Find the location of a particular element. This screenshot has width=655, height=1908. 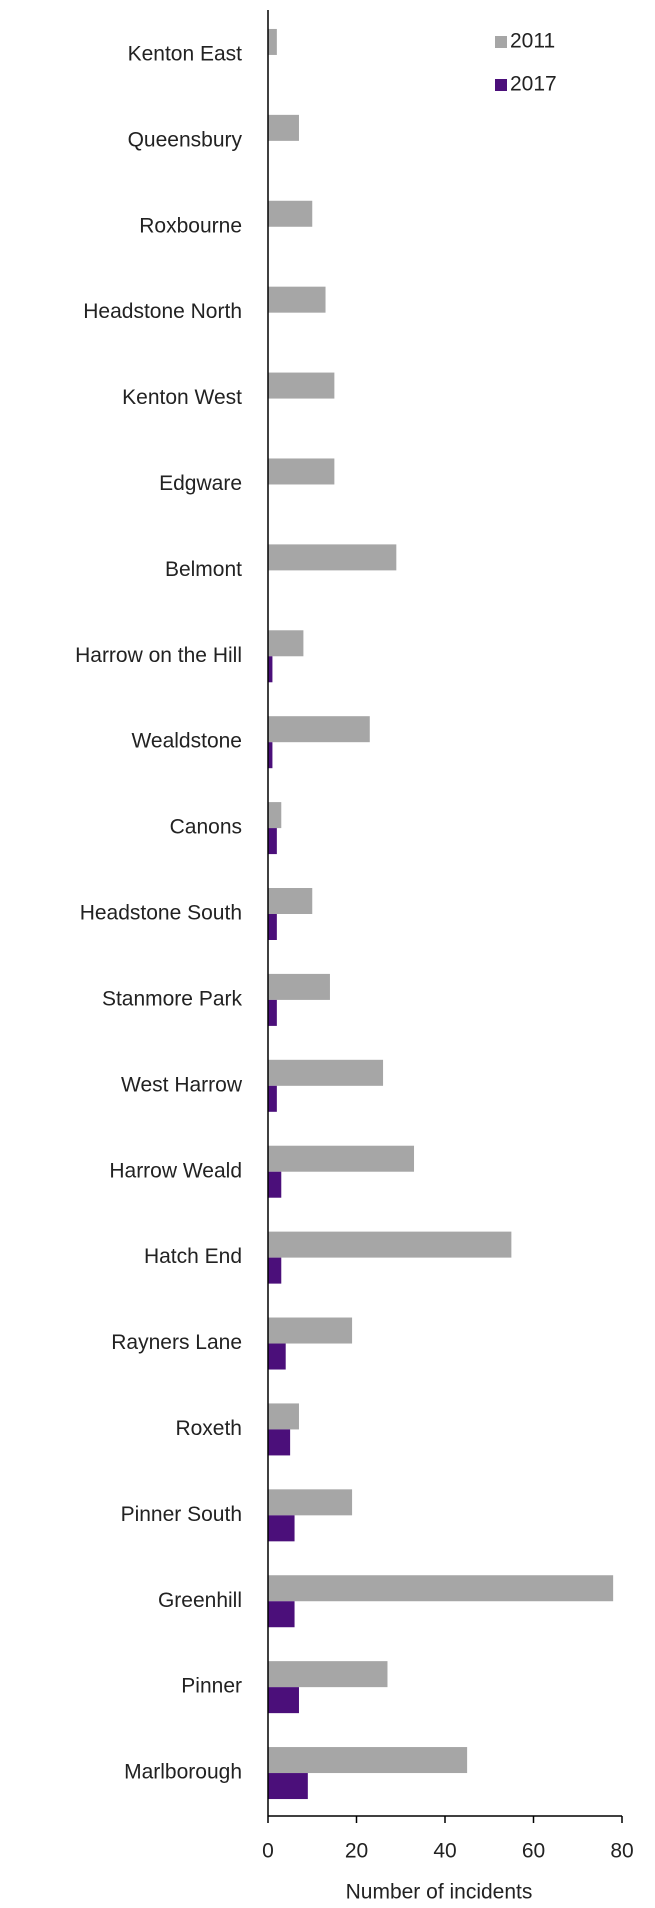

y-tick-label: Headstone South is located at coordinates (161, 913).